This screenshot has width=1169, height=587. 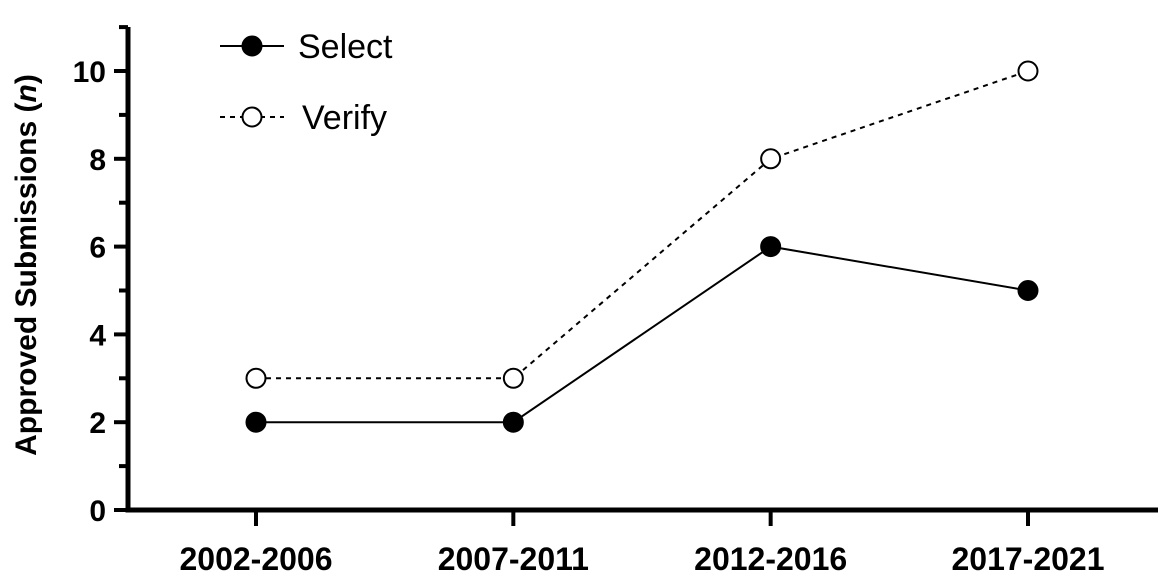 I want to click on y-axis-title: Approved Submissions (n), so click(x=26, y=265).